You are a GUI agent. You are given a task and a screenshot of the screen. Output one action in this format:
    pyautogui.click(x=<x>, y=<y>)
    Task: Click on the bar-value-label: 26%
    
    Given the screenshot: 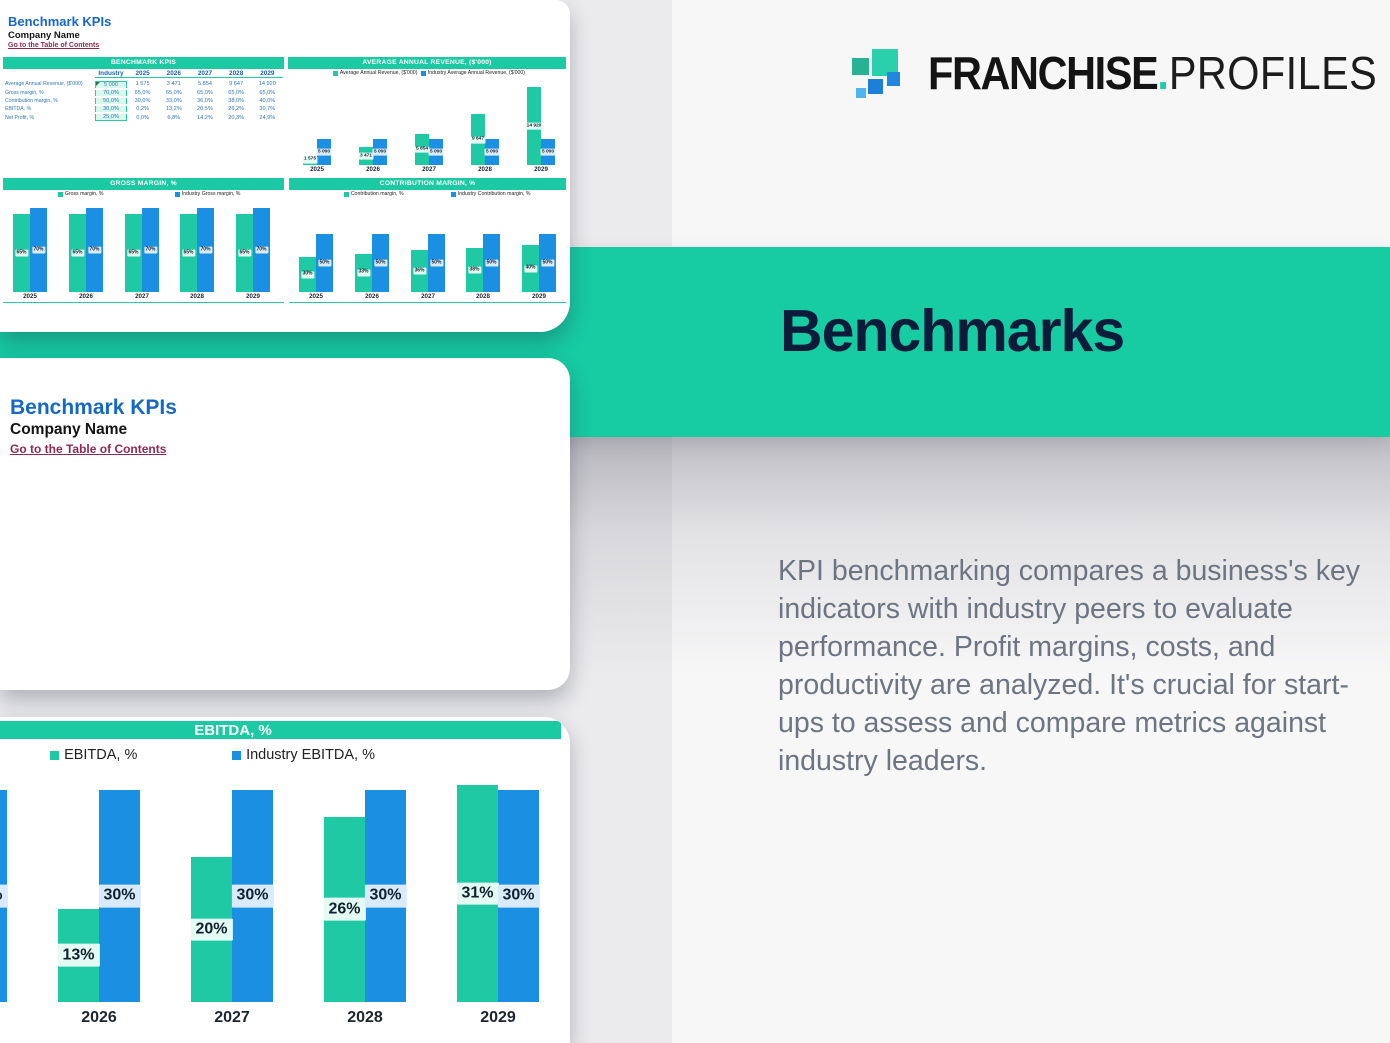 What is the action you would take?
    pyautogui.click(x=344, y=909)
    